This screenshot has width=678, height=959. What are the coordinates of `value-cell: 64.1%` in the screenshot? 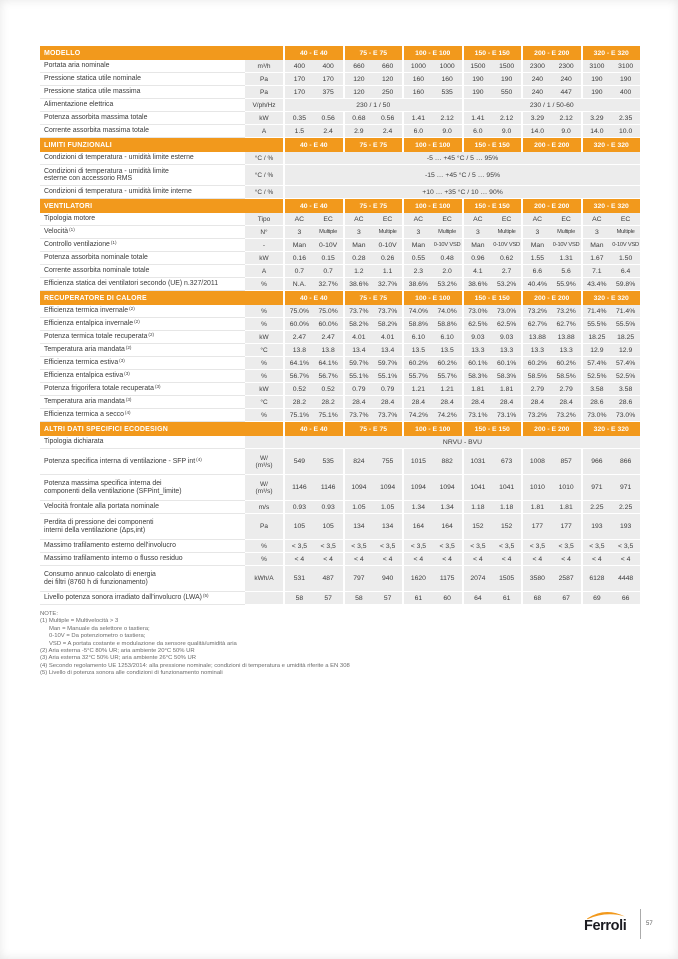 It's located at (328, 363).